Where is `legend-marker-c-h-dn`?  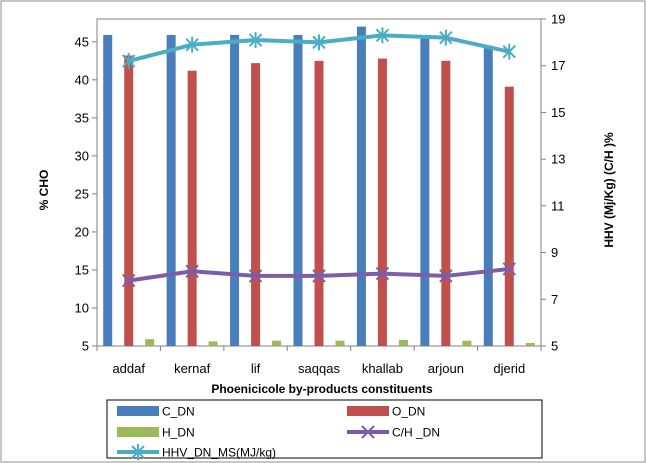
legend-marker-c-h-dn is located at coordinates (368, 432).